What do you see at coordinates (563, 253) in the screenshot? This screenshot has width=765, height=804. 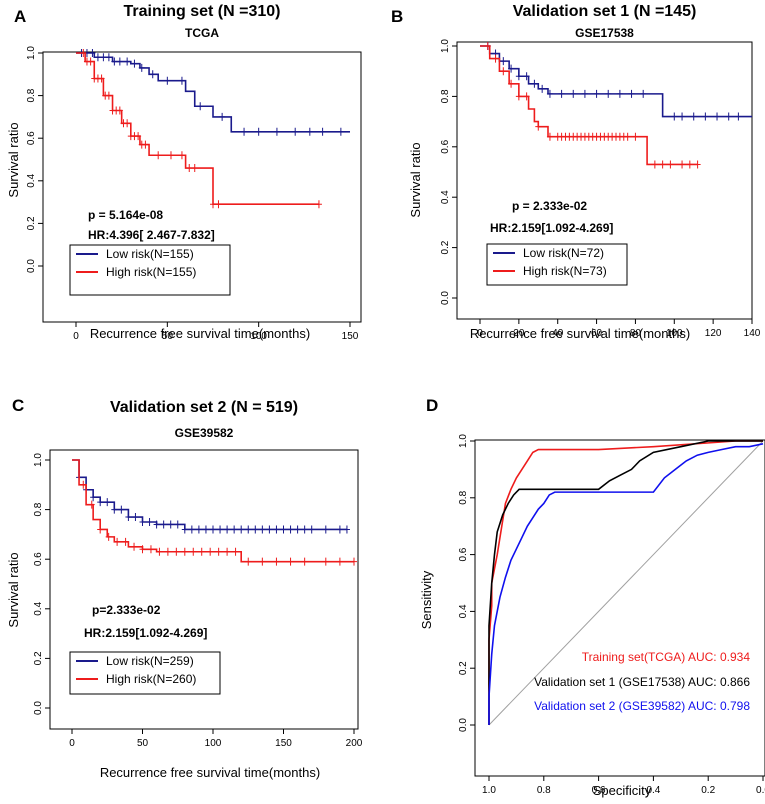 I see `legend-entry: Low risk(N=72)` at bounding box center [563, 253].